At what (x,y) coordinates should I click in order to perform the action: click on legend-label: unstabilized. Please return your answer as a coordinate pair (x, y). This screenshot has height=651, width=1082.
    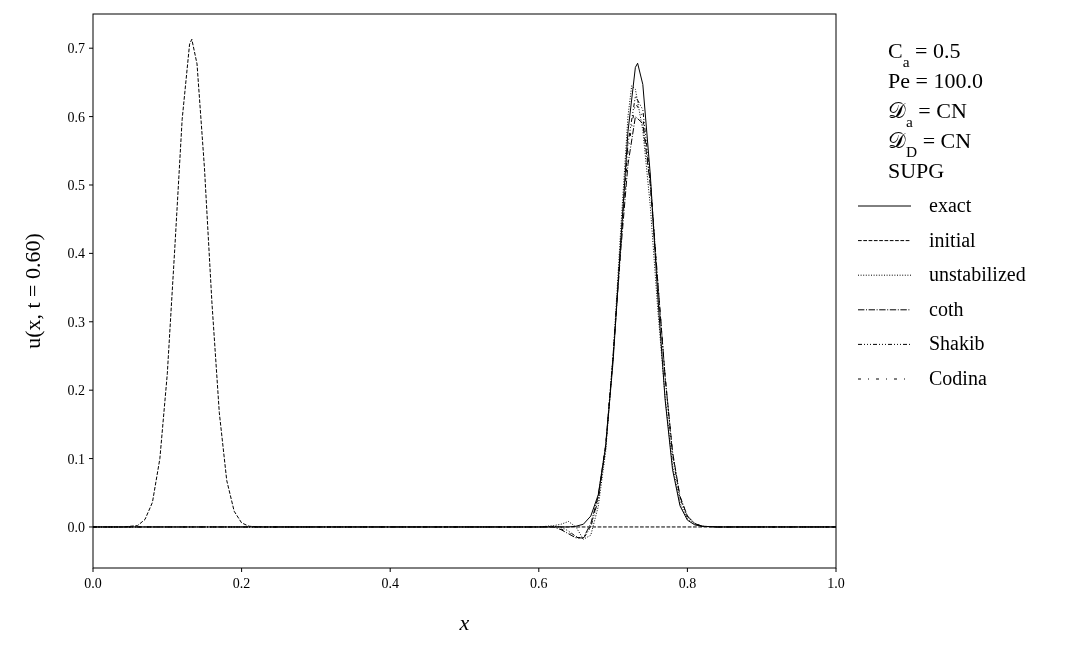
    Looking at the image, I should click on (977, 274).